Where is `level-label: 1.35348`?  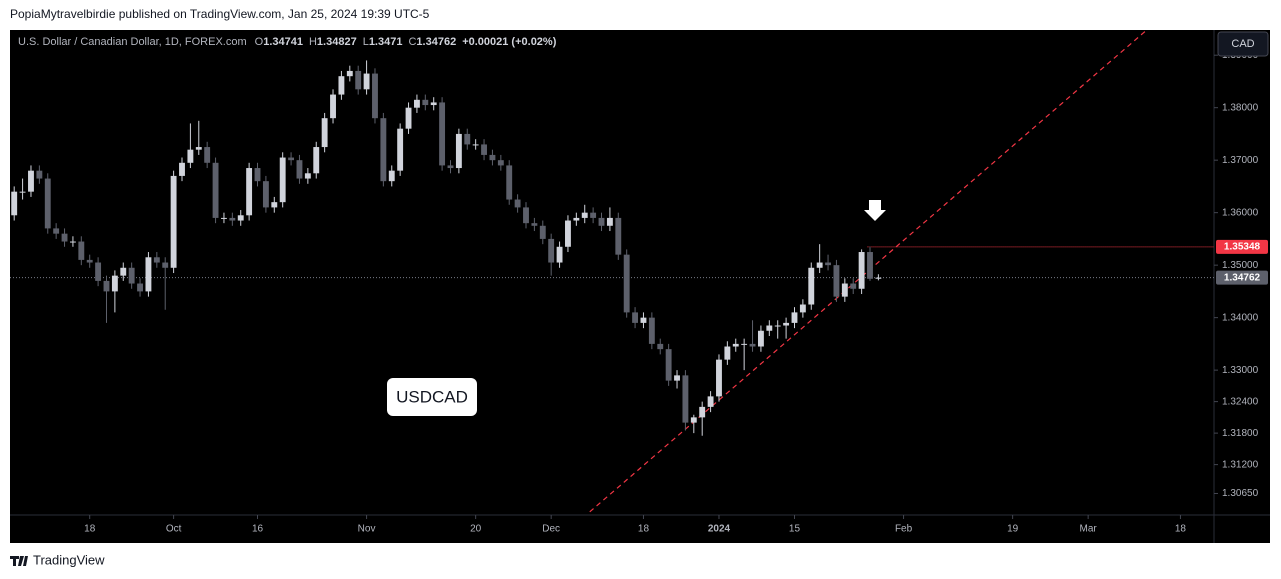 level-label: 1.35348 is located at coordinates (1242, 247).